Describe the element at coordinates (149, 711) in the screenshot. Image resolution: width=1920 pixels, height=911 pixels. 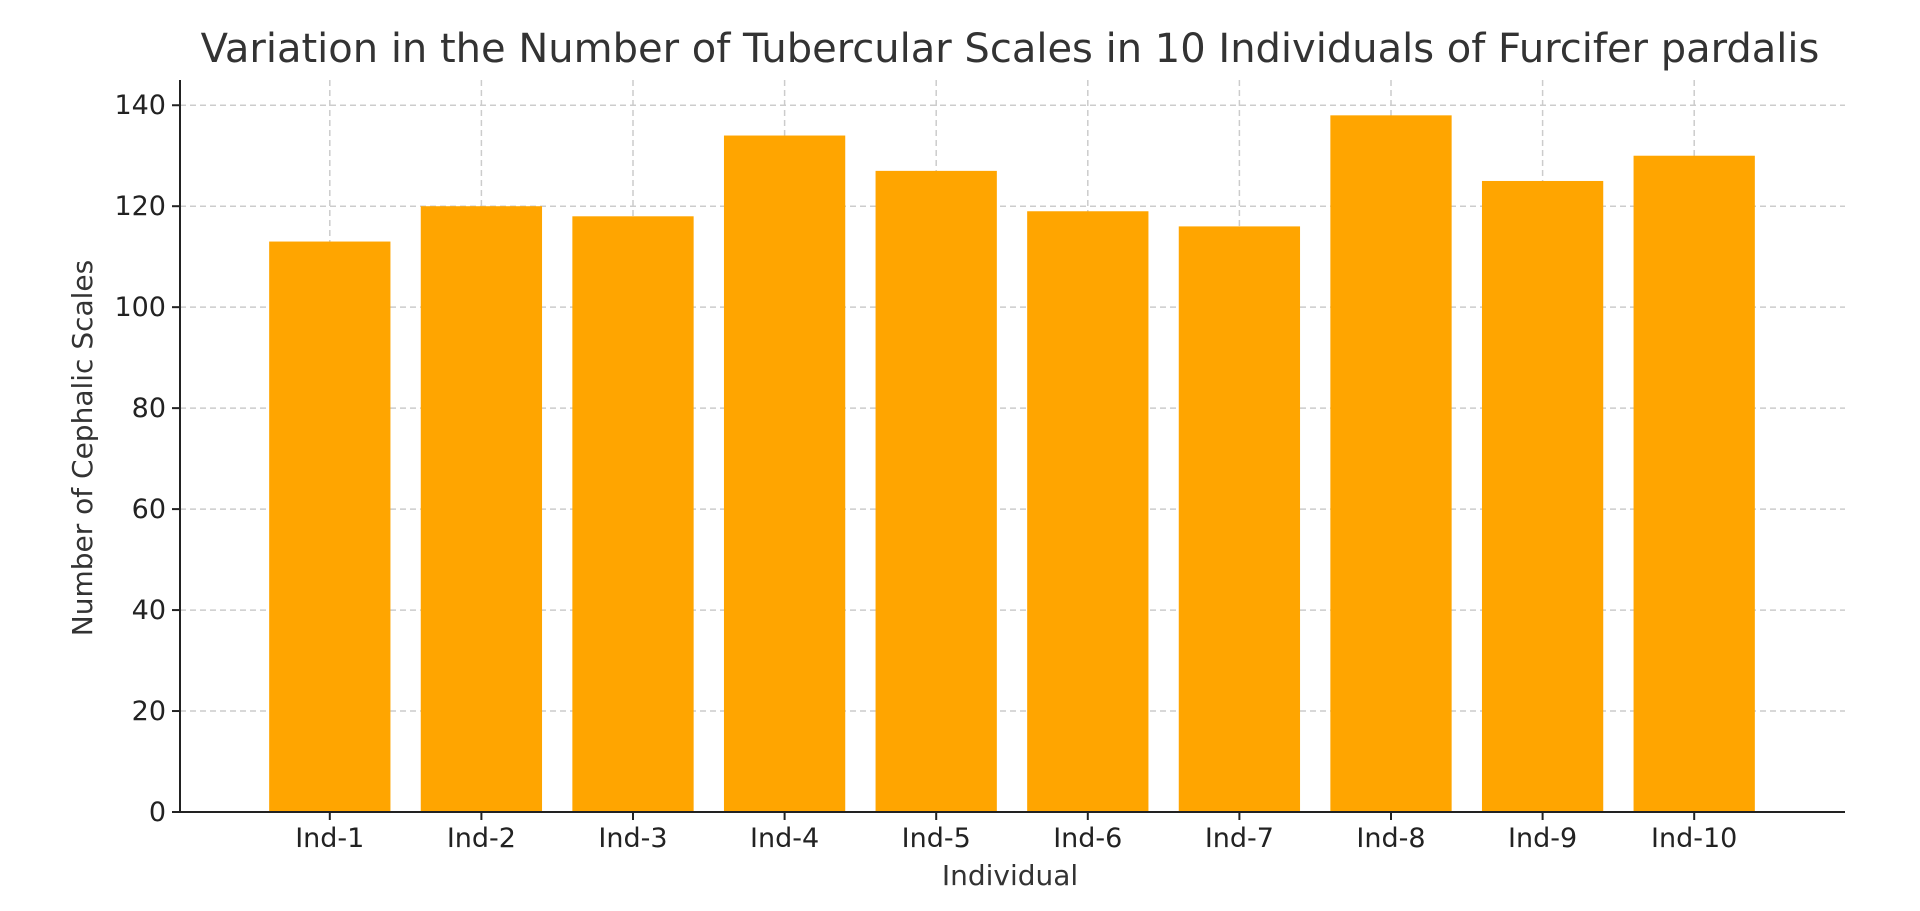
I see `y-tick-label: 20` at that location.